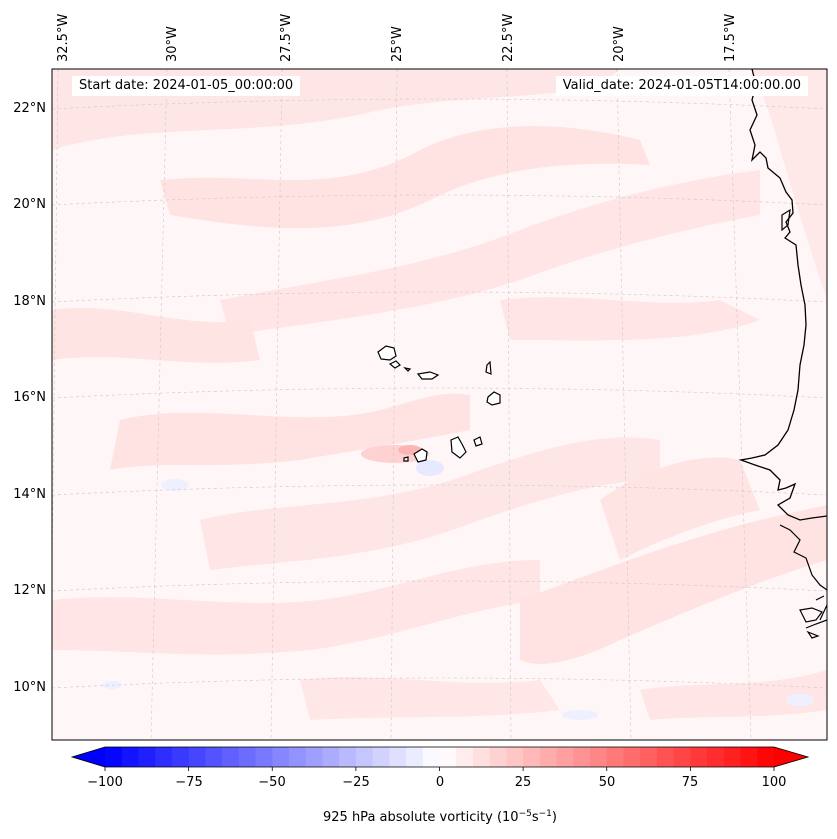 This screenshot has width=837, height=839. I want to click on colorbar-tick-label: 75, so click(690, 782).